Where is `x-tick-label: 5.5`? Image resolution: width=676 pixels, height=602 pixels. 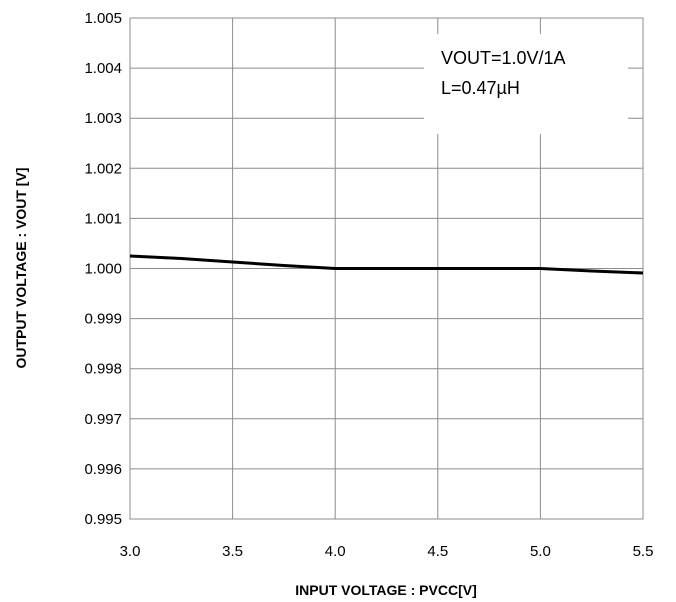
x-tick-label: 5.5 is located at coordinates (643, 551).